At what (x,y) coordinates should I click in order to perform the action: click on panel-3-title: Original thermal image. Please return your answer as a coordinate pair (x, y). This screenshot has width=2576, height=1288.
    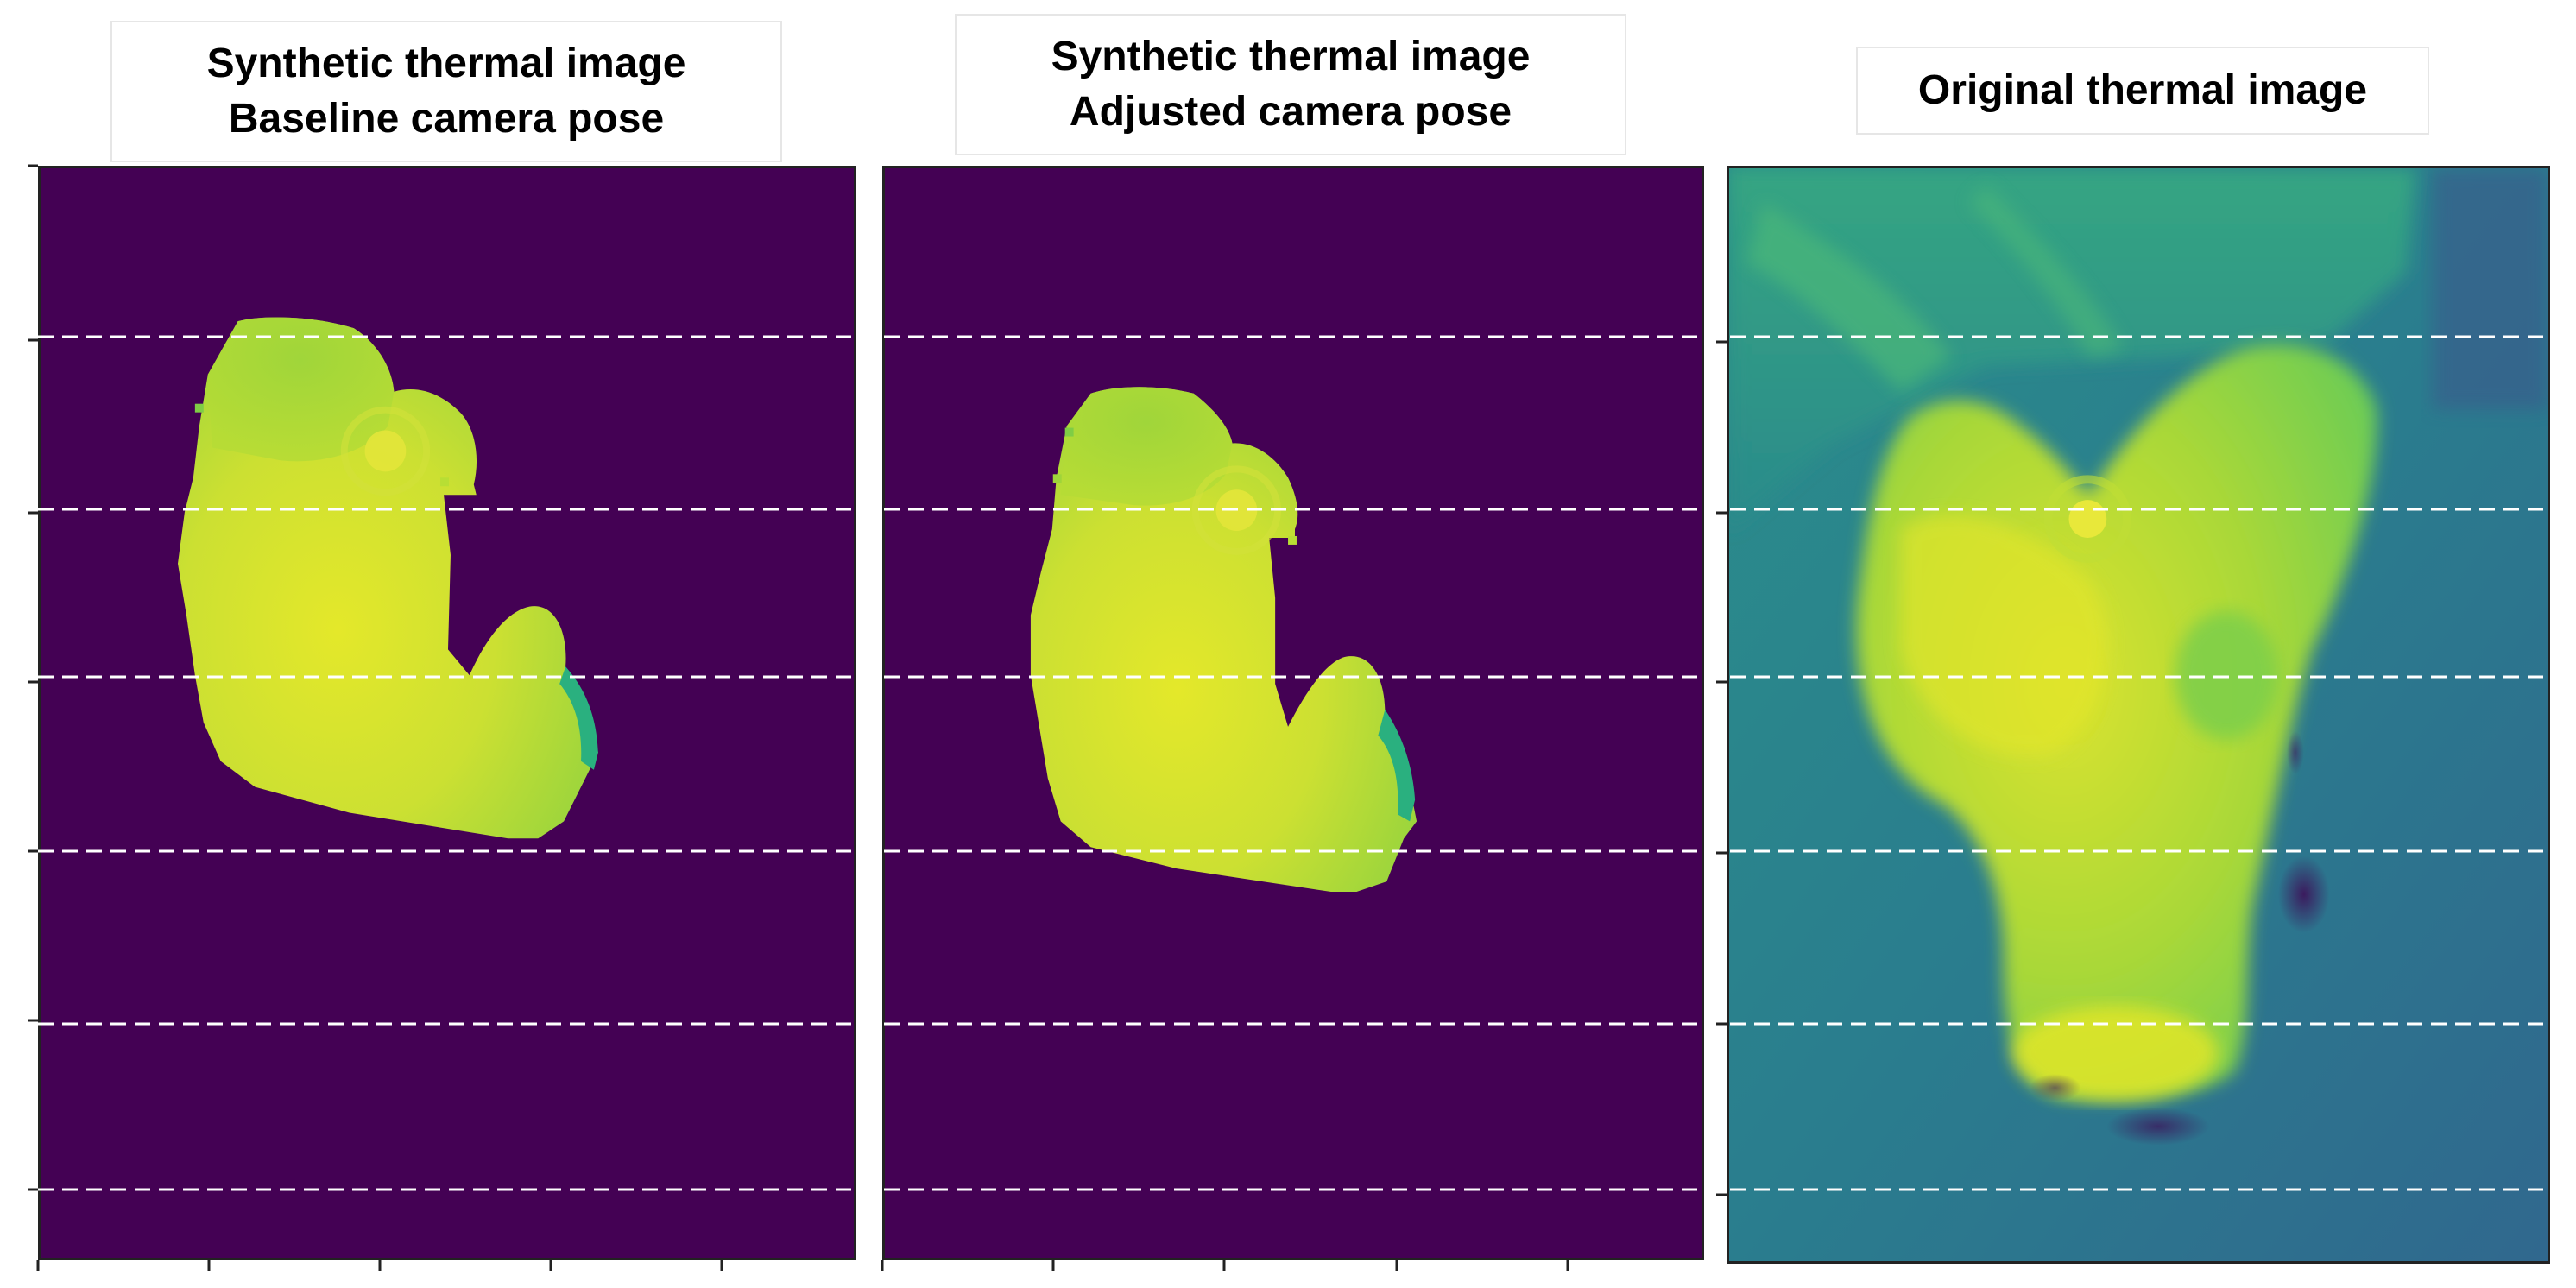
    Looking at the image, I should click on (2142, 91).